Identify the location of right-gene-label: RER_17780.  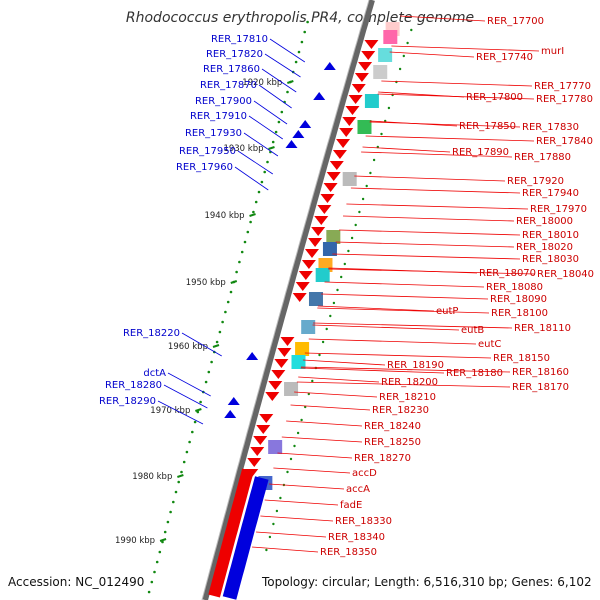
(564, 99).